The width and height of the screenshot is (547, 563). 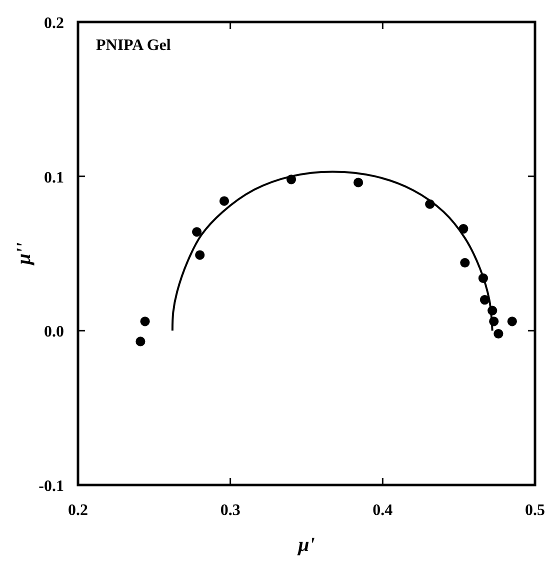 I want to click on x-tick-label: 0.3, so click(x=230, y=510).